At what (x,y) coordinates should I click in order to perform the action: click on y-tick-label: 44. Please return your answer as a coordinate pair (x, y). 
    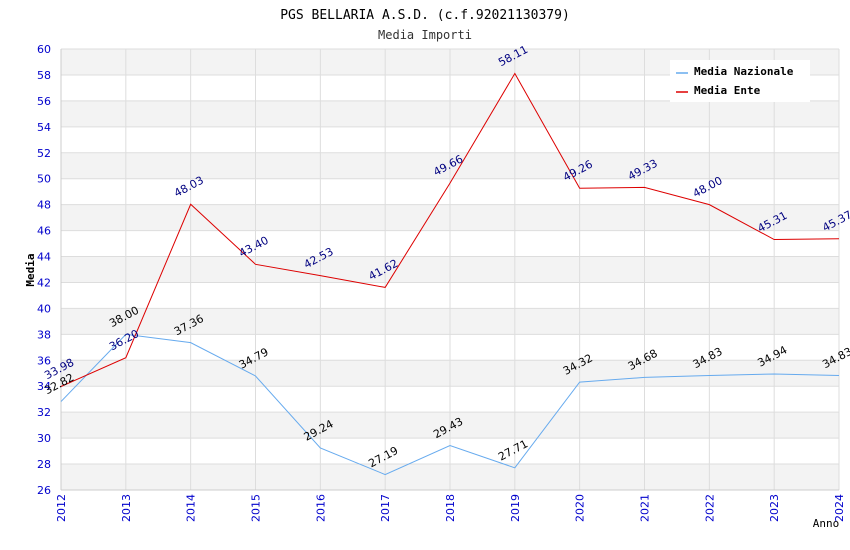
    Looking at the image, I should click on (44, 257).